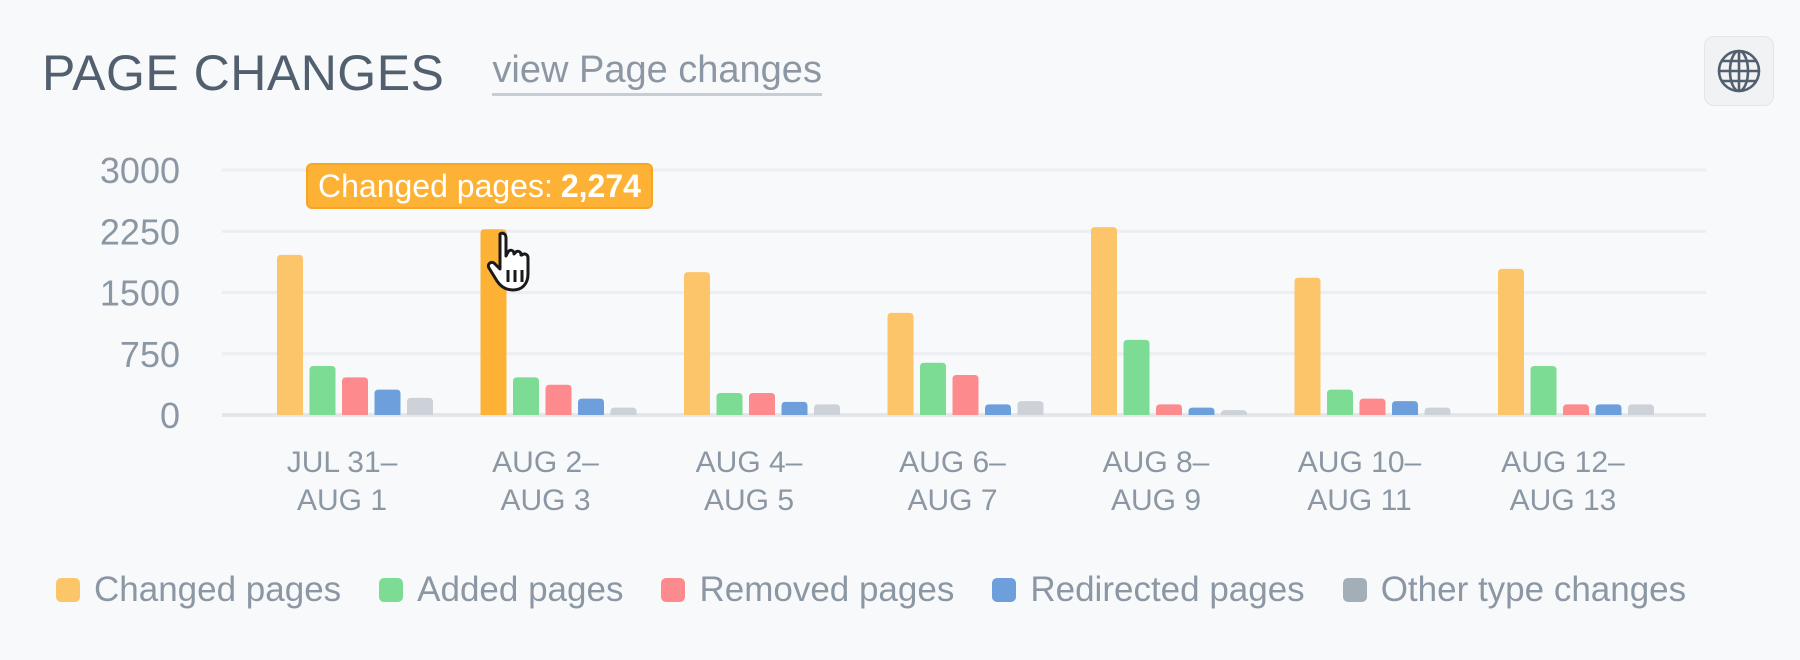  What do you see at coordinates (545, 462) in the screenshot?
I see `x-tick-label: AUG 2–` at bounding box center [545, 462].